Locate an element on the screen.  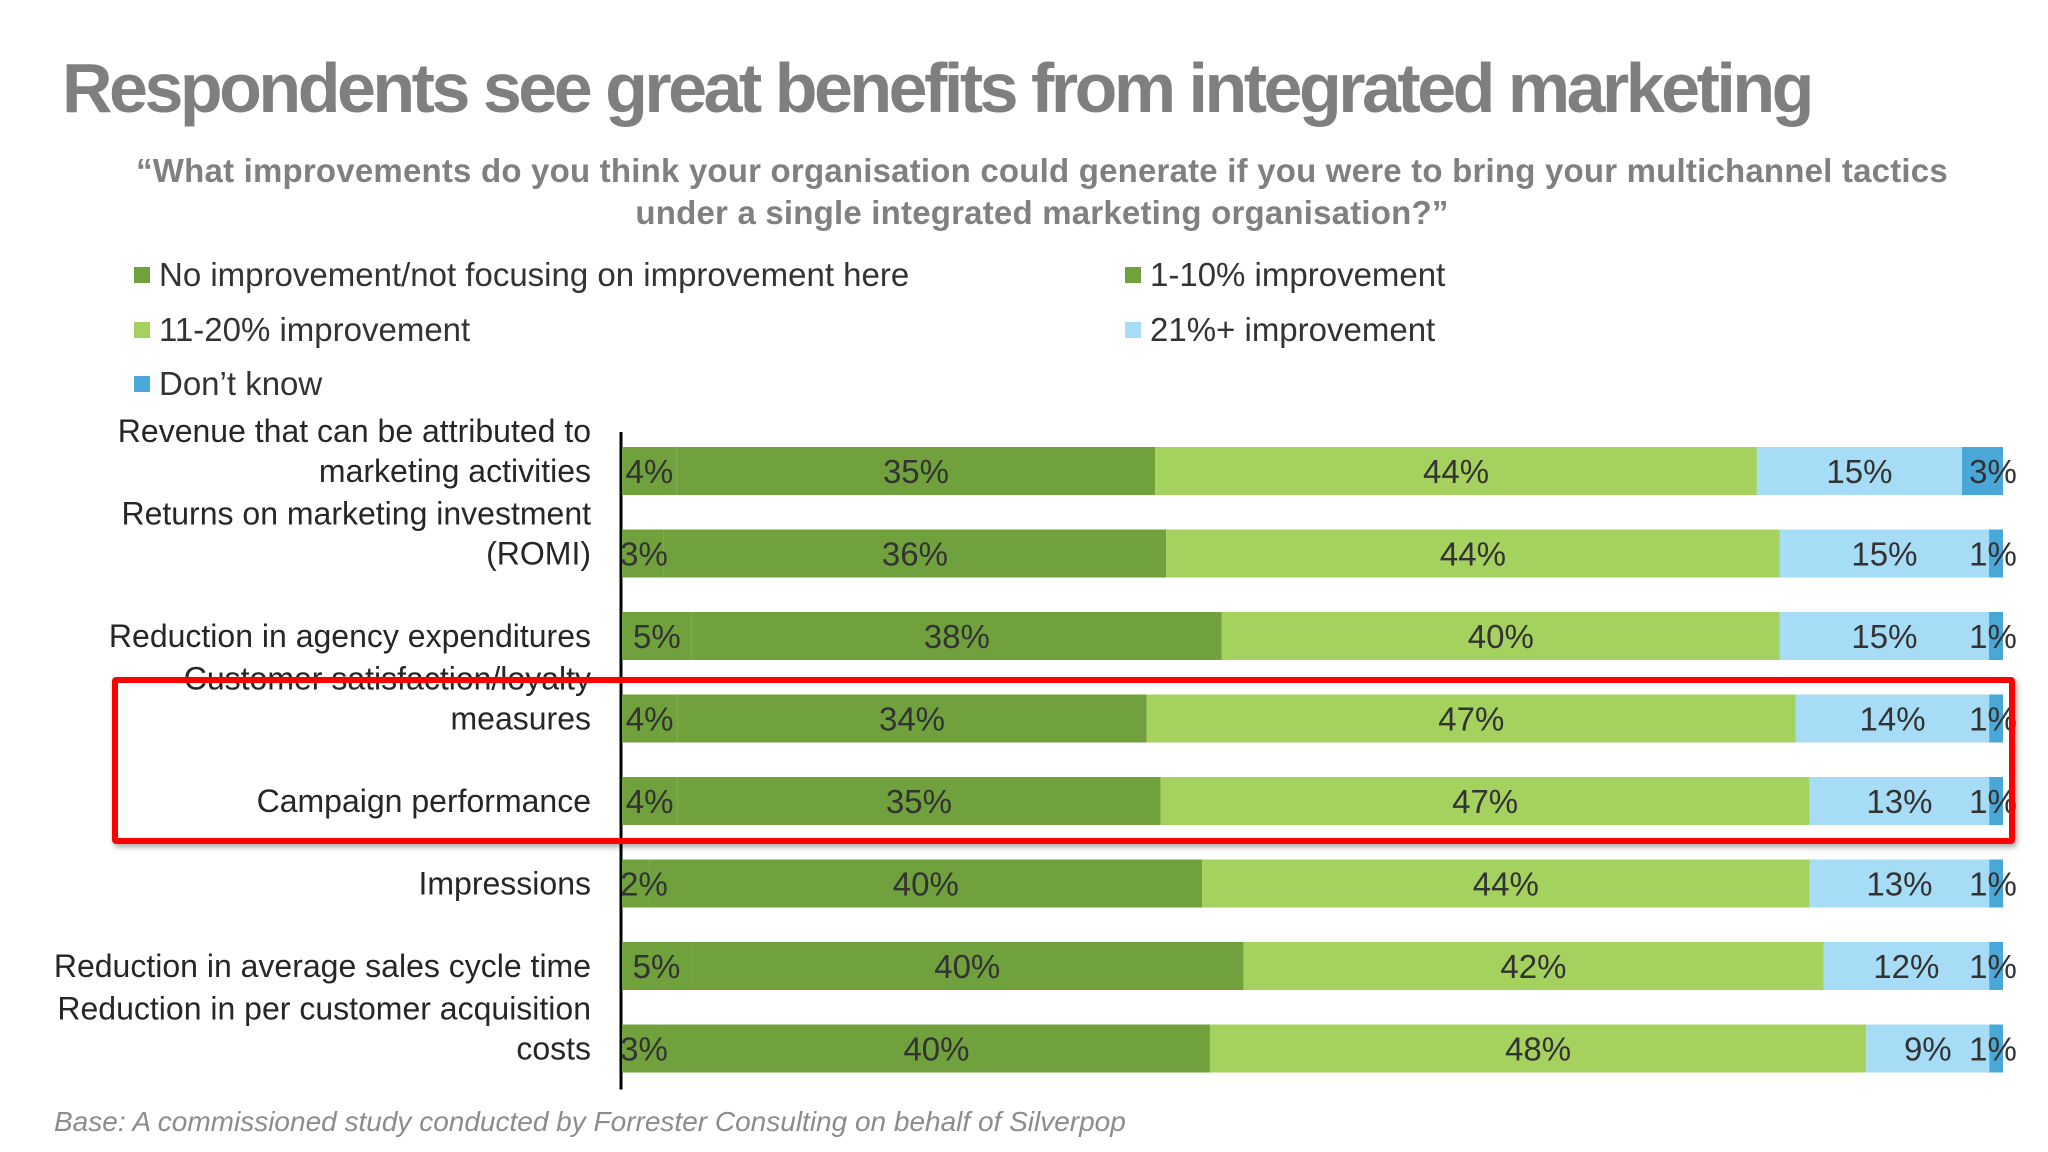
legend-item-dont-know: Don’t know is located at coordinates (228, 384).